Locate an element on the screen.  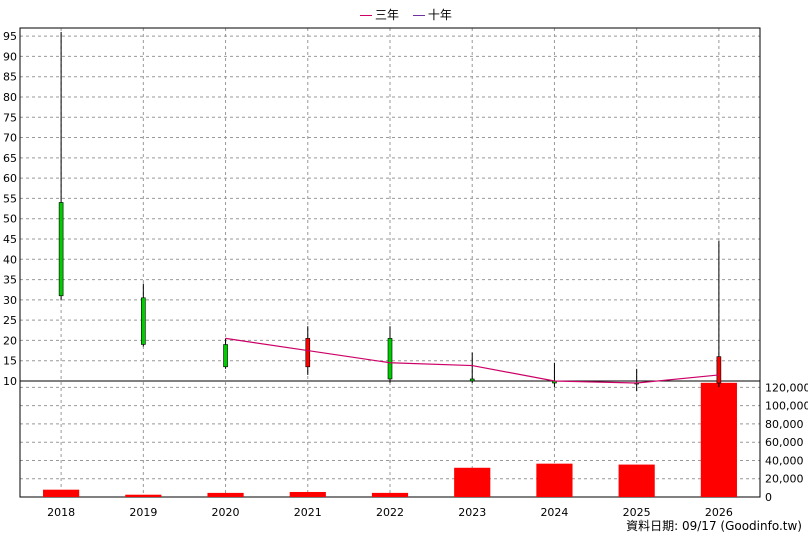
x-tick-label: 2026 is located at coordinates (719, 512).